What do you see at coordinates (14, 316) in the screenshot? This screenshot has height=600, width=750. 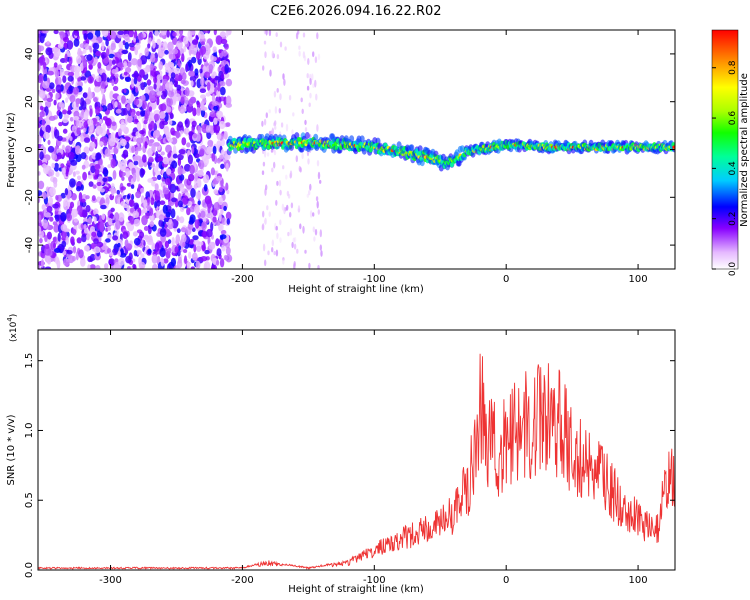 I see `scale-suffix: )` at bounding box center [14, 316].